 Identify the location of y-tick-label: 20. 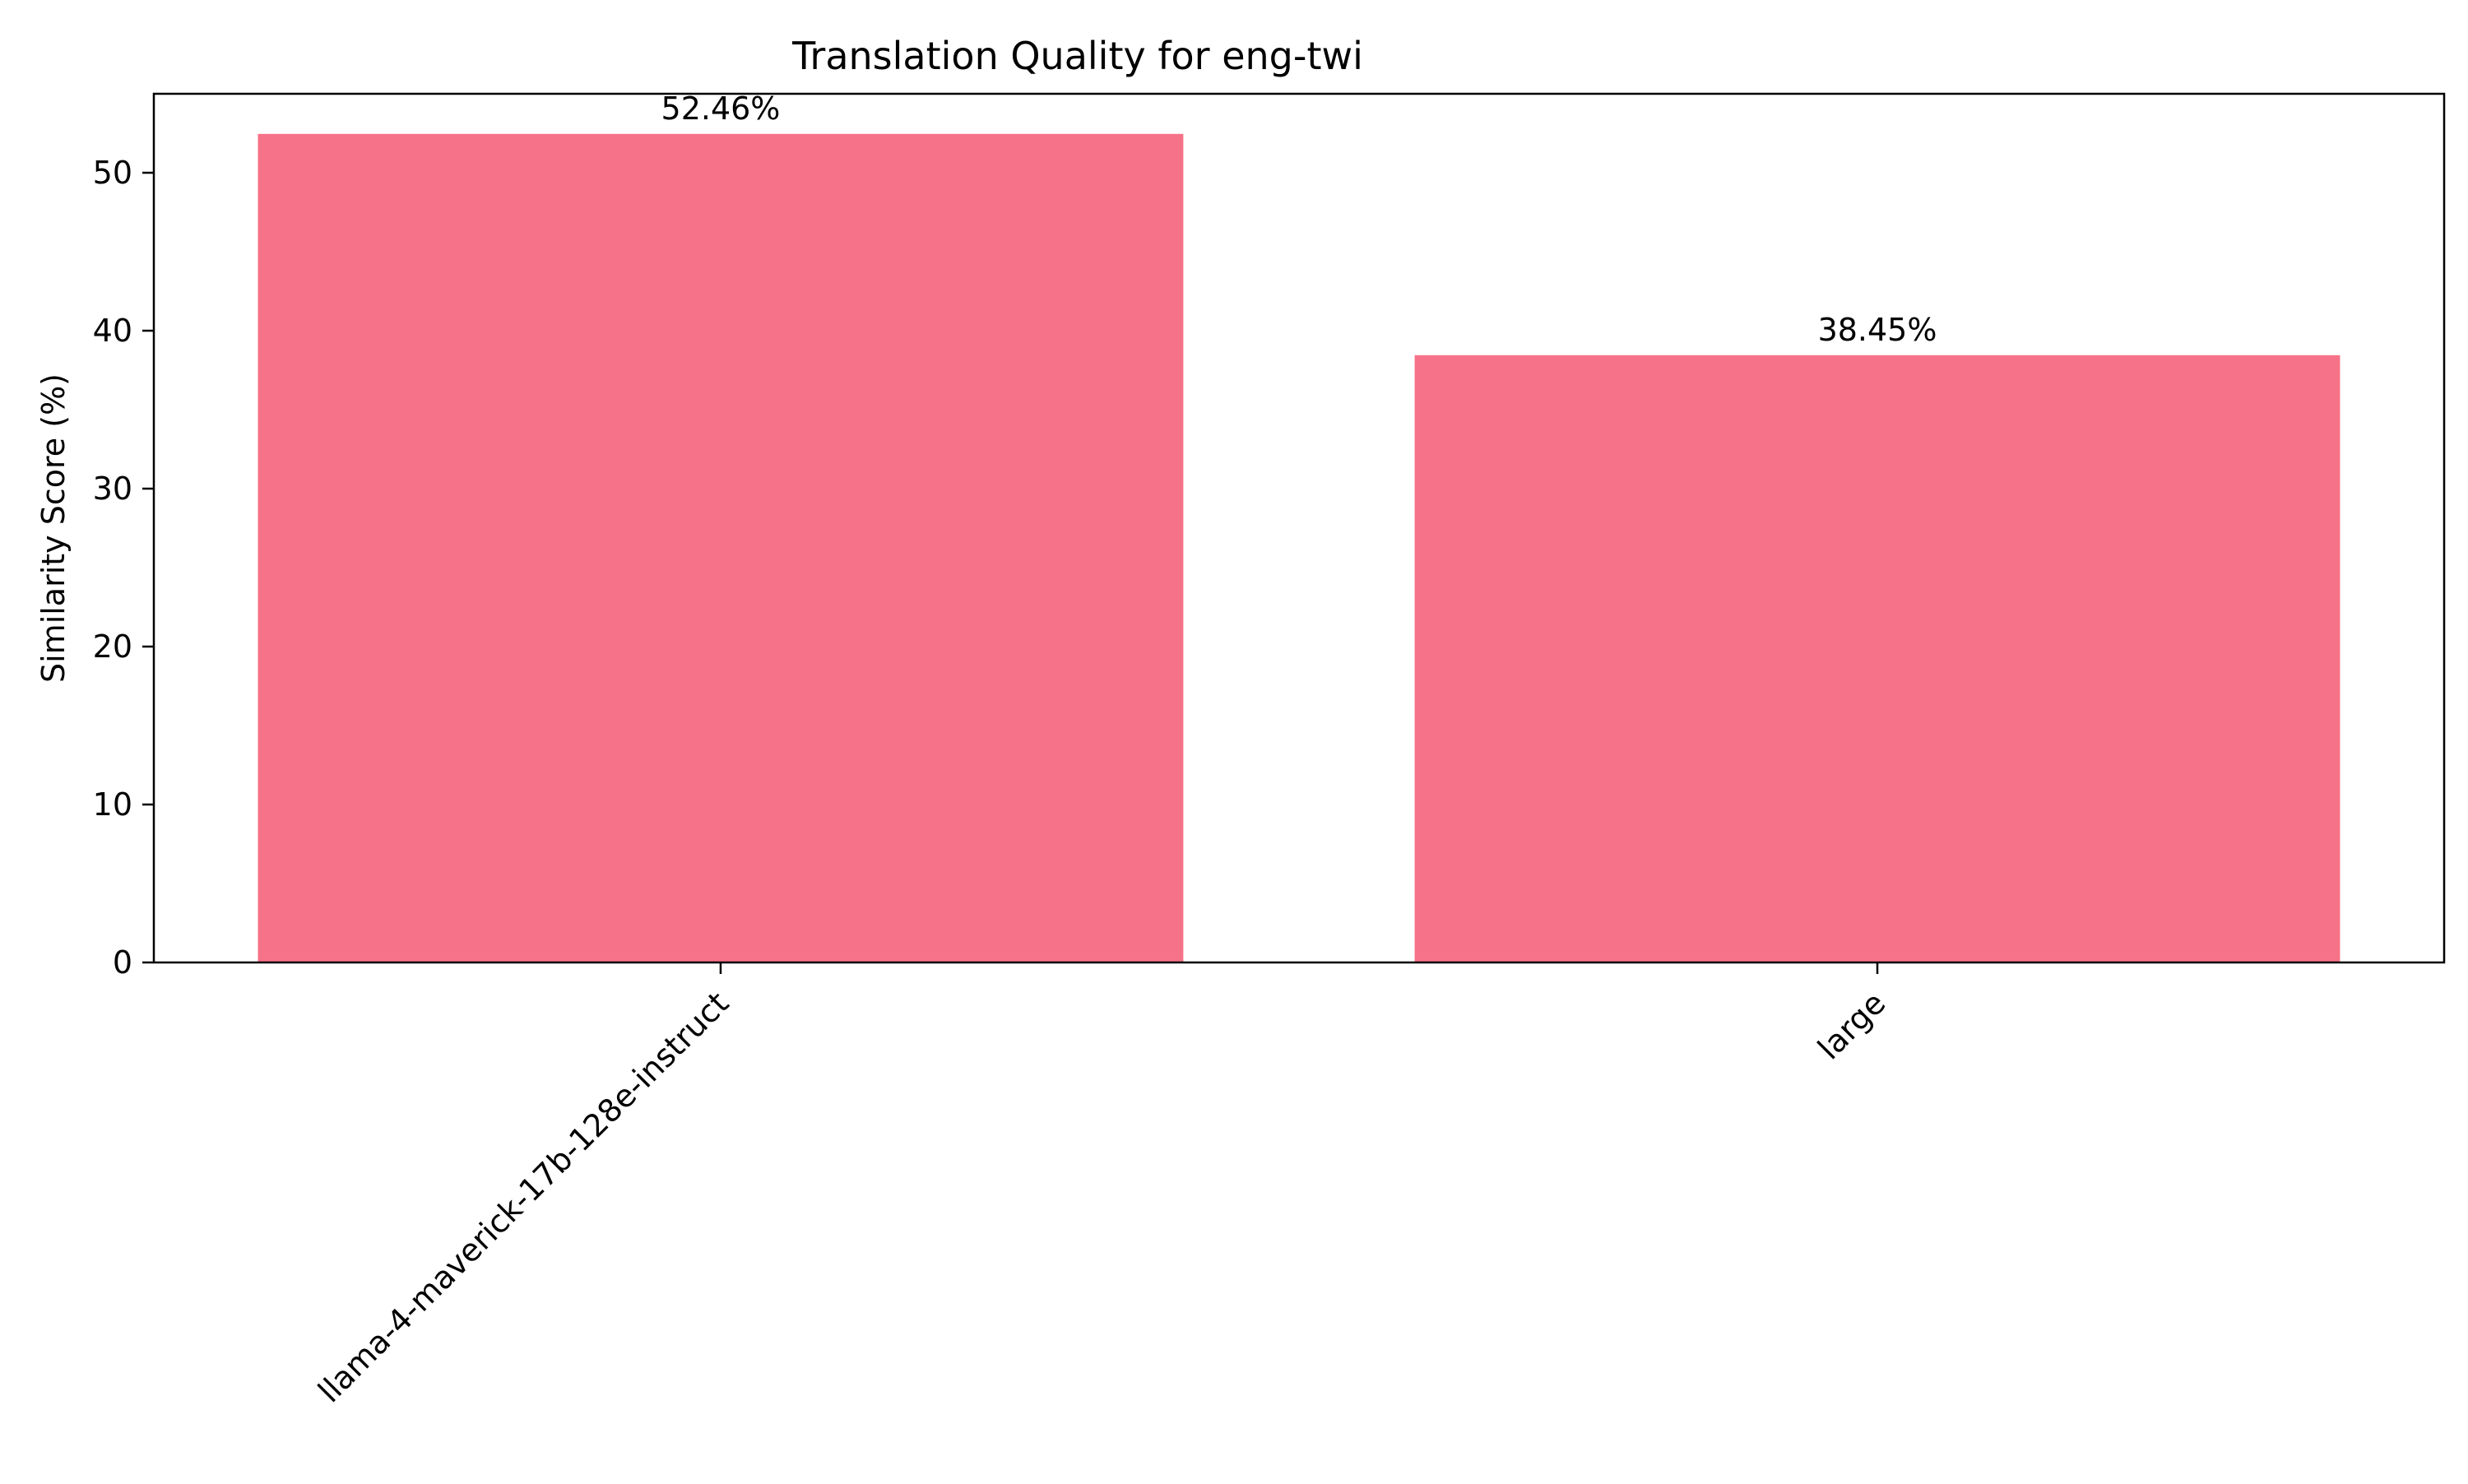
(112, 646).